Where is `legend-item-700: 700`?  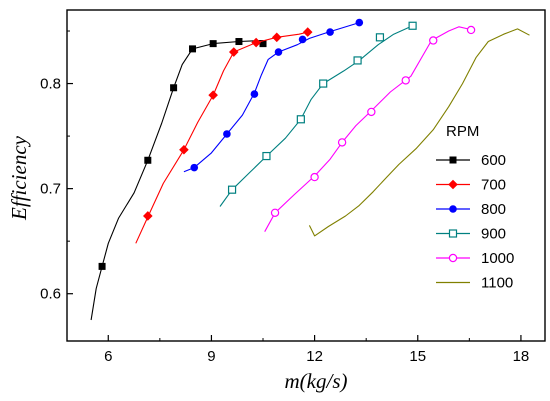
legend-item-700: 700 is located at coordinates (471, 185).